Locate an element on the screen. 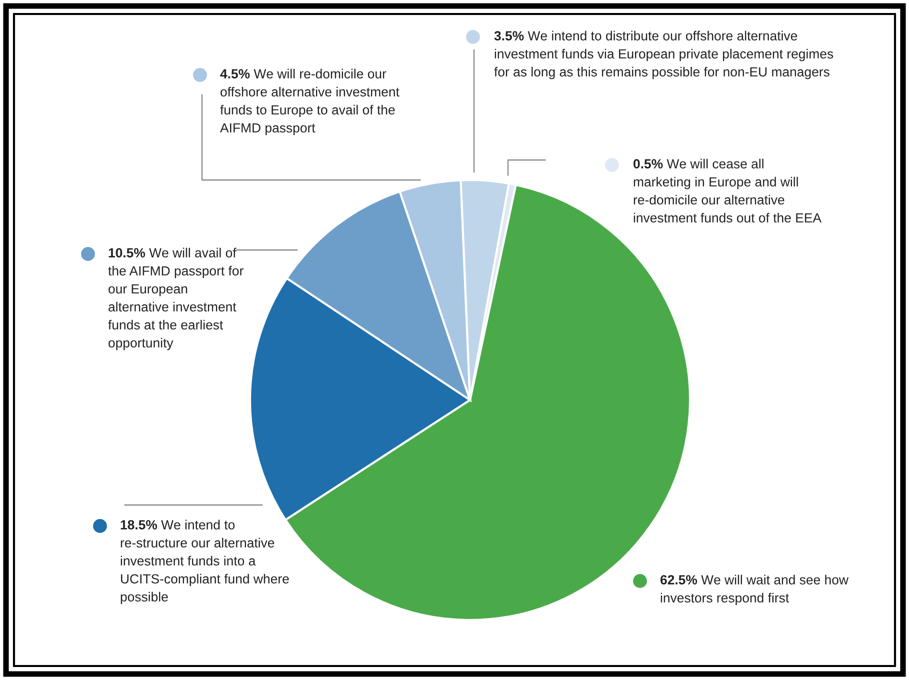  legend-label: 18.5% We intend to re-structure our alternative investment funds into a UCITS-compliant fund where possible is located at coordinates (204, 562).